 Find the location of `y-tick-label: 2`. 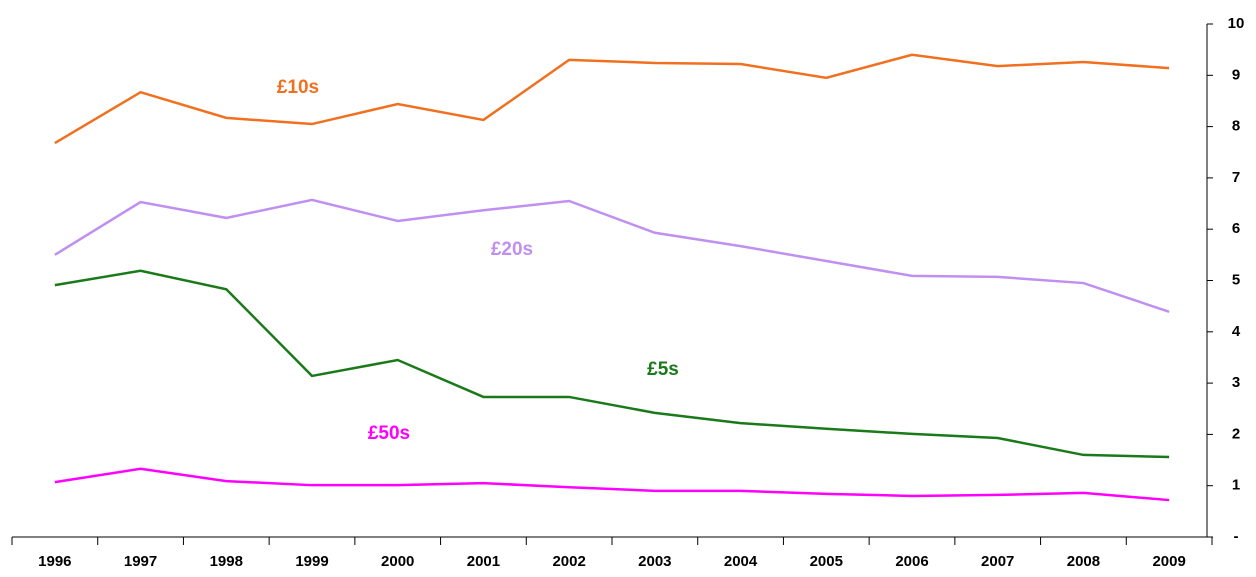

y-tick-label: 2 is located at coordinates (1236, 433).